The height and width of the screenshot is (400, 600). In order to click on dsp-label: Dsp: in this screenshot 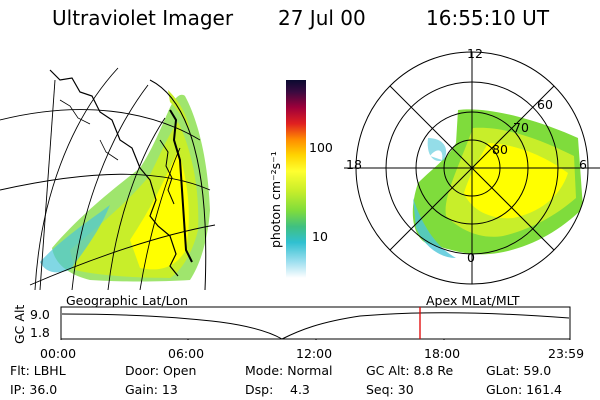, I will do `click(259, 389)`.